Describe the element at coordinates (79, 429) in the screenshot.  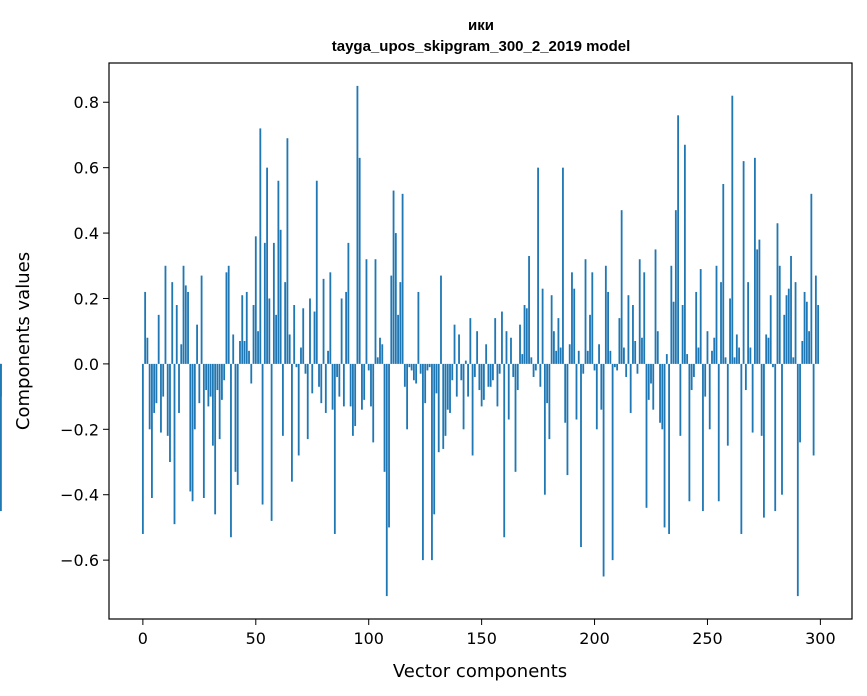
I see `y-tick-label-2: −0.2` at that location.